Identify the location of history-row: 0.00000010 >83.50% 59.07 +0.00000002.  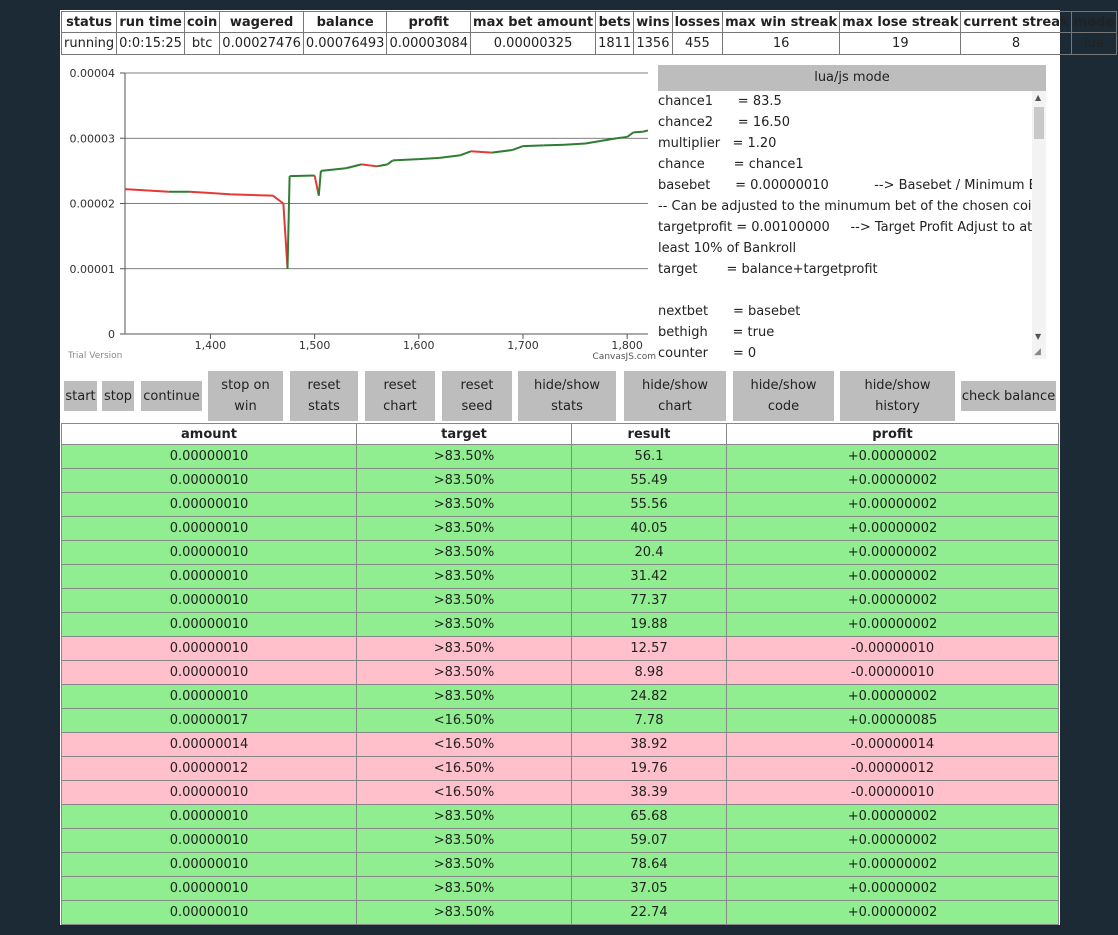
(560, 840).